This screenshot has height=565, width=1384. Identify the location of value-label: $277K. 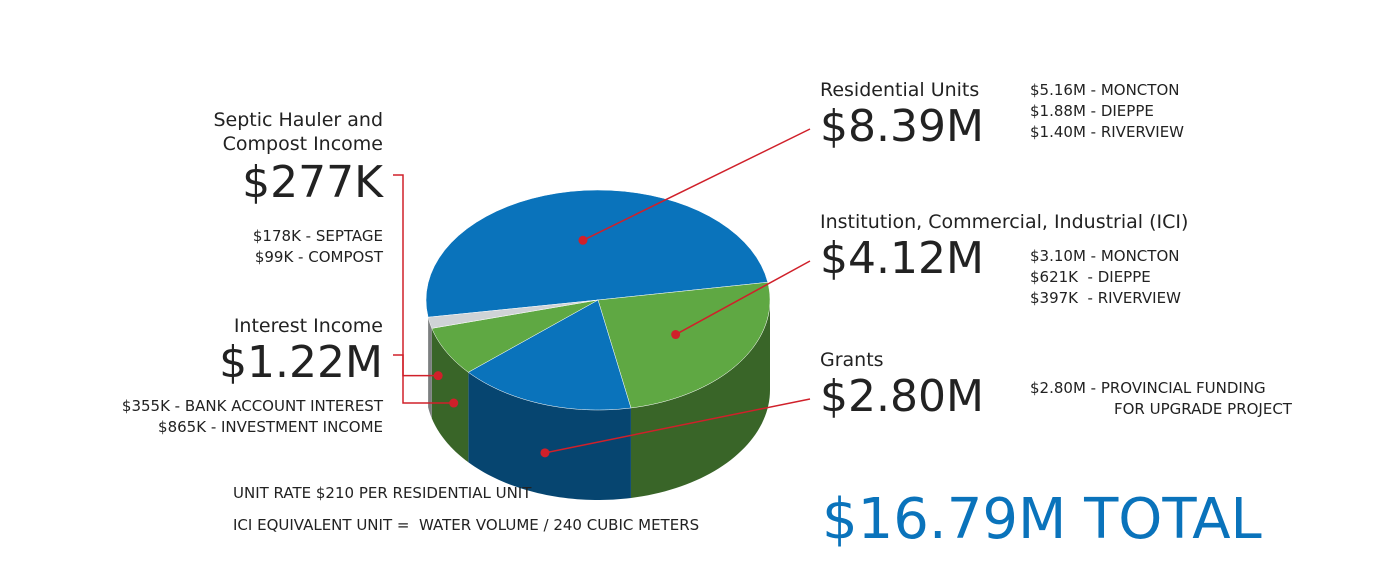
(312, 182).